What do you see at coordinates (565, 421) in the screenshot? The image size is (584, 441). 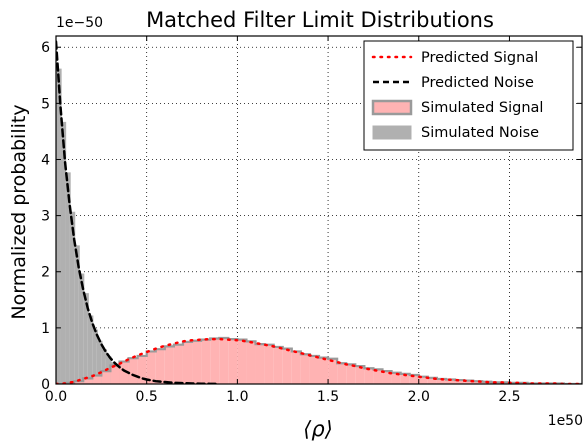 I see `x-scale-label: 1e50` at bounding box center [565, 421].